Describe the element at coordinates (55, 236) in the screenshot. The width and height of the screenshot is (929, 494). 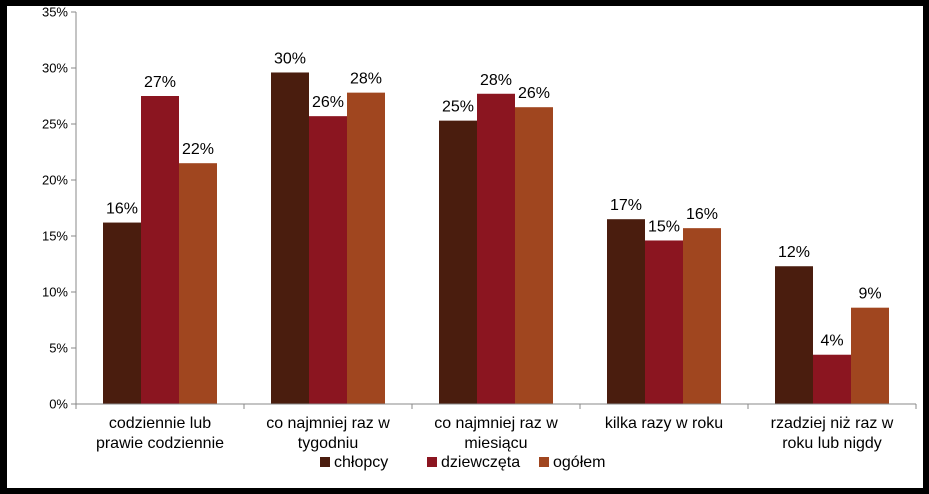
I see `y-tick-label: 15%` at that location.